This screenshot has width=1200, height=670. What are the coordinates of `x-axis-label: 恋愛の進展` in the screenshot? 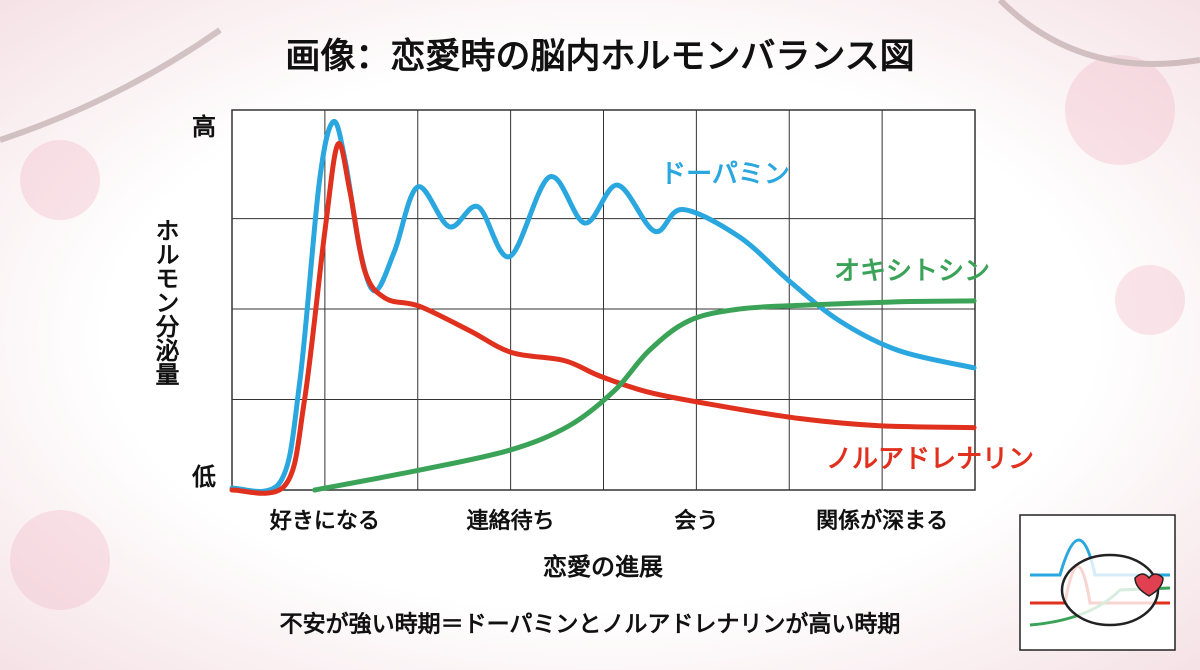 It's located at (603, 567).